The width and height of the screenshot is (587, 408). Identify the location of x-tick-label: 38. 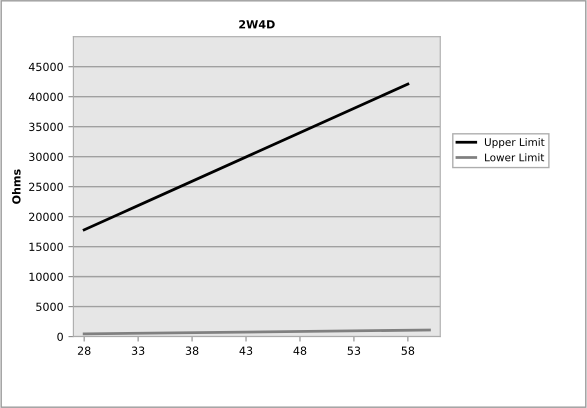
(192, 350).